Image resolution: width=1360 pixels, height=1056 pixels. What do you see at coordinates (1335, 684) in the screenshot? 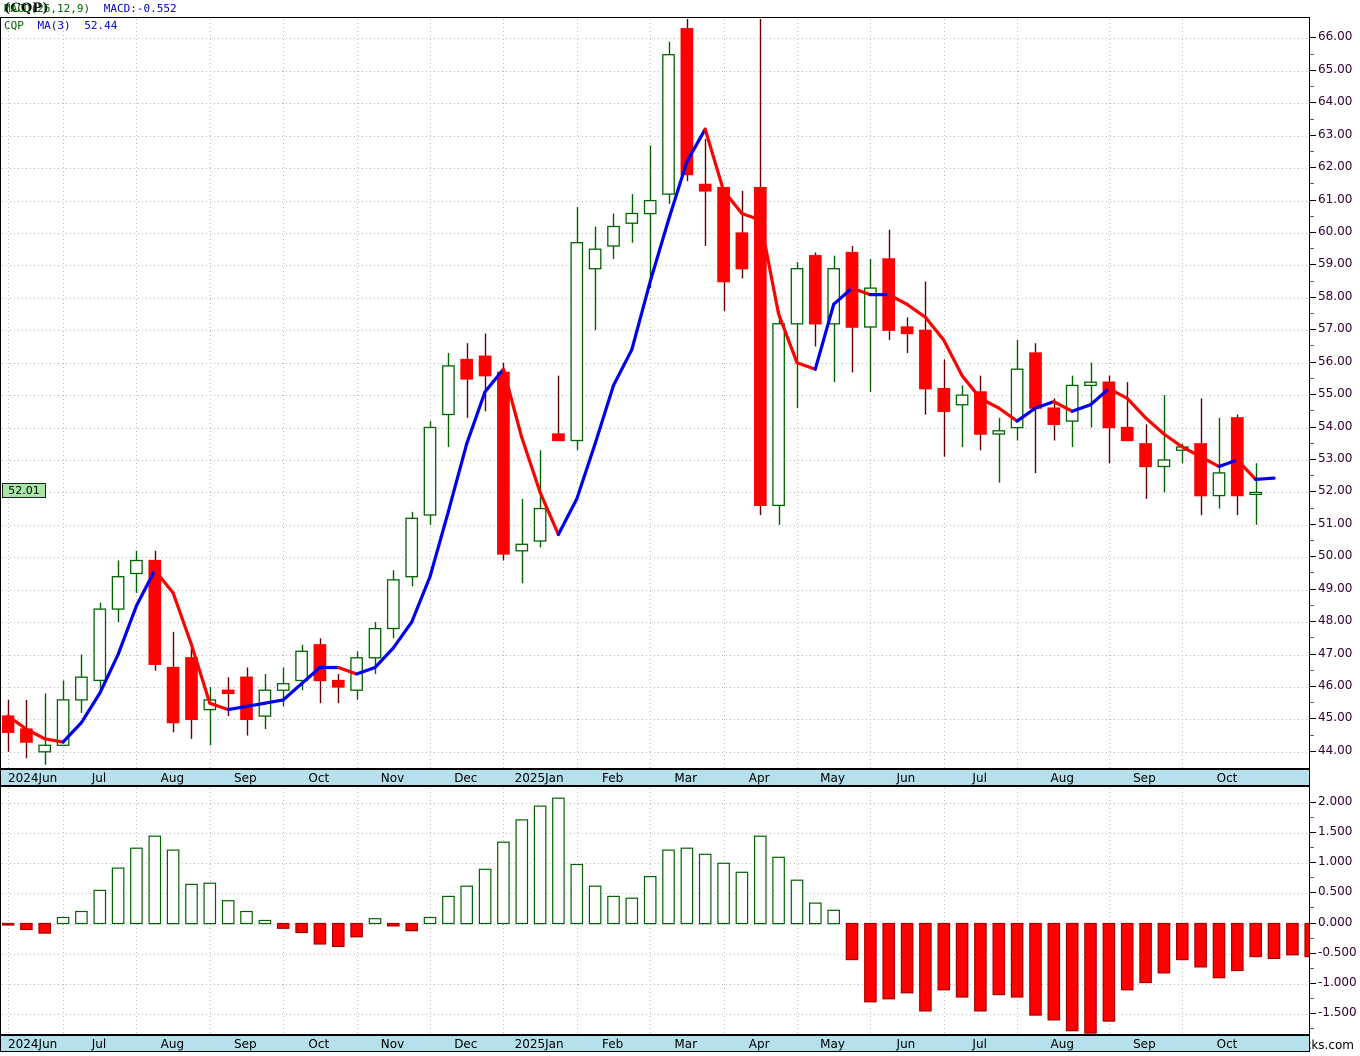
I see `price-y-tick-label: 46.00` at bounding box center [1335, 684].